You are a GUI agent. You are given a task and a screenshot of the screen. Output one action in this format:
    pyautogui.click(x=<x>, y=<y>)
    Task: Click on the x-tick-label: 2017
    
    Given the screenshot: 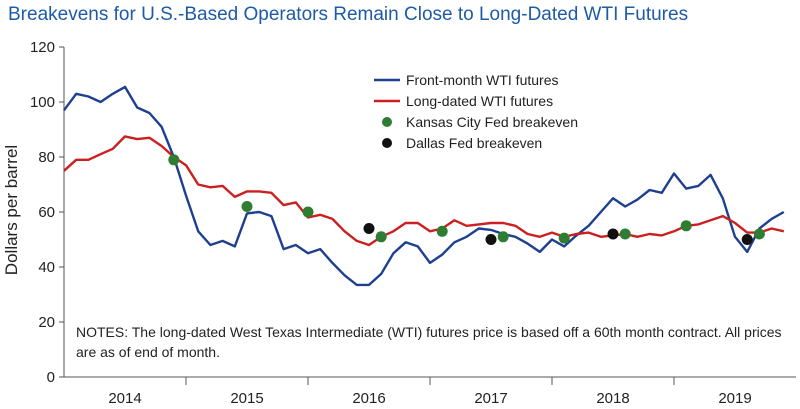 What is the action you would take?
    pyautogui.click(x=490, y=398)
    